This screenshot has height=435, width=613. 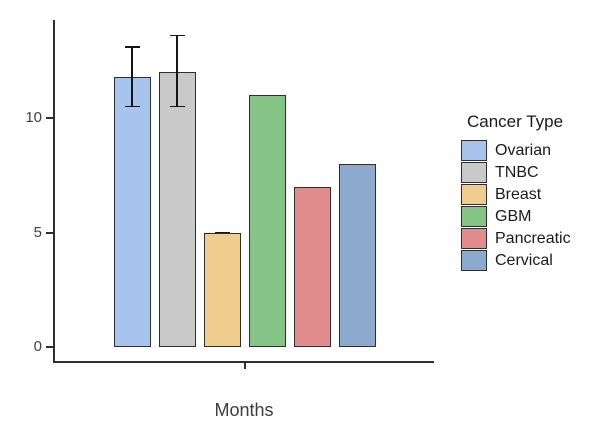 I want to click on legend-key-breast, so click(x=474, y=194).